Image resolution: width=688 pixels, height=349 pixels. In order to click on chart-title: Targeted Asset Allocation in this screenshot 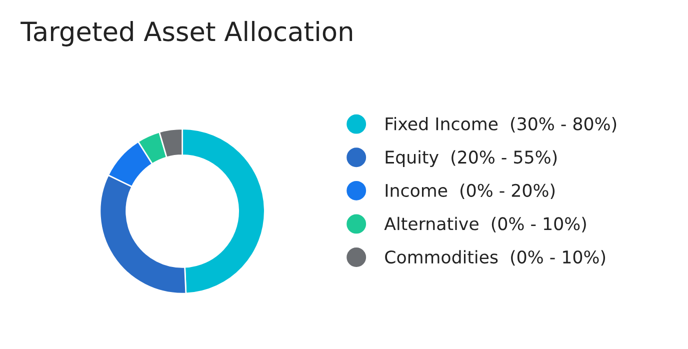, I will do `click(186, 33)`.